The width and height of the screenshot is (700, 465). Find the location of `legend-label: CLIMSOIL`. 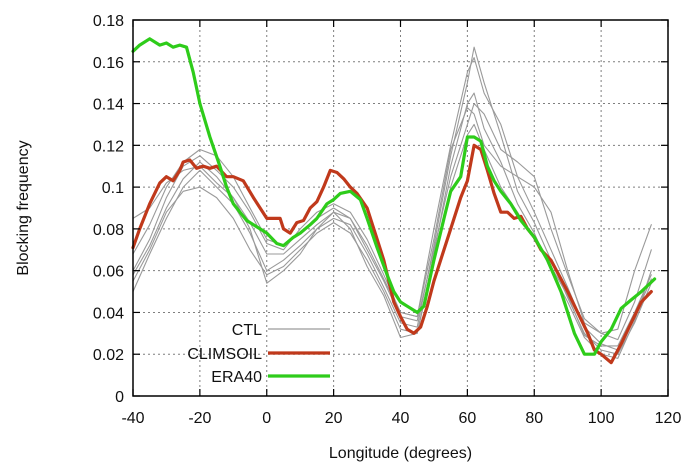

legend-label: CLIMSOIL is located at coordinates (224, 354).